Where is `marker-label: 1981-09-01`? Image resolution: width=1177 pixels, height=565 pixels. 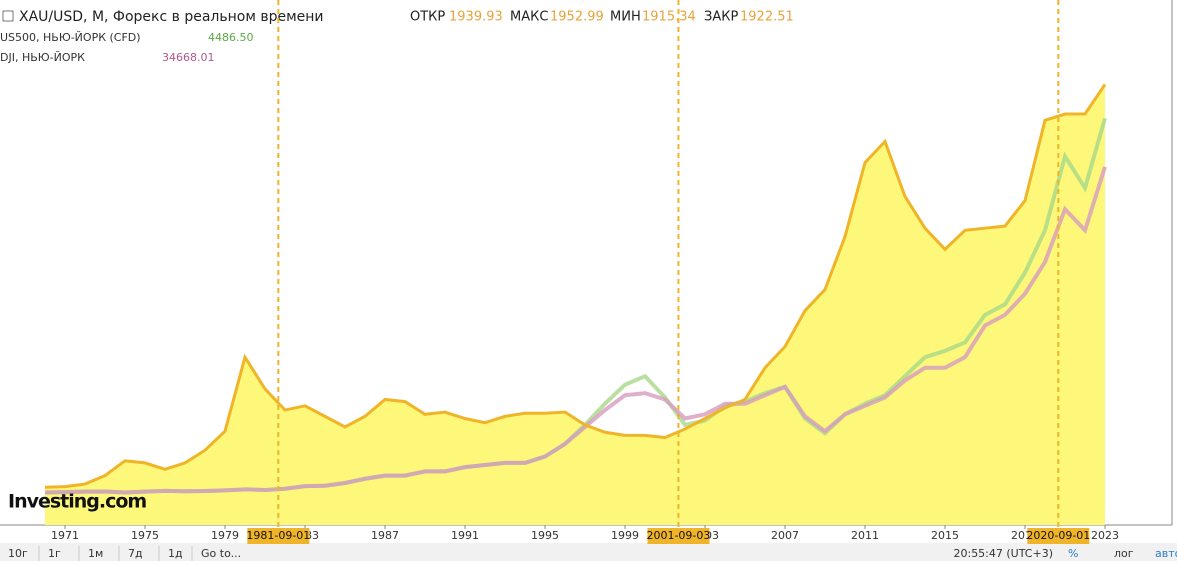
marker-label: 1981-09-01 is located at coordinates (278, 535).